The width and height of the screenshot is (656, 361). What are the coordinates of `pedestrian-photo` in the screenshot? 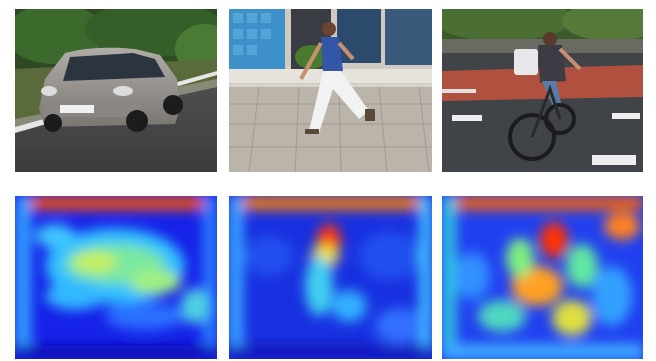 It's located at (330, 90).